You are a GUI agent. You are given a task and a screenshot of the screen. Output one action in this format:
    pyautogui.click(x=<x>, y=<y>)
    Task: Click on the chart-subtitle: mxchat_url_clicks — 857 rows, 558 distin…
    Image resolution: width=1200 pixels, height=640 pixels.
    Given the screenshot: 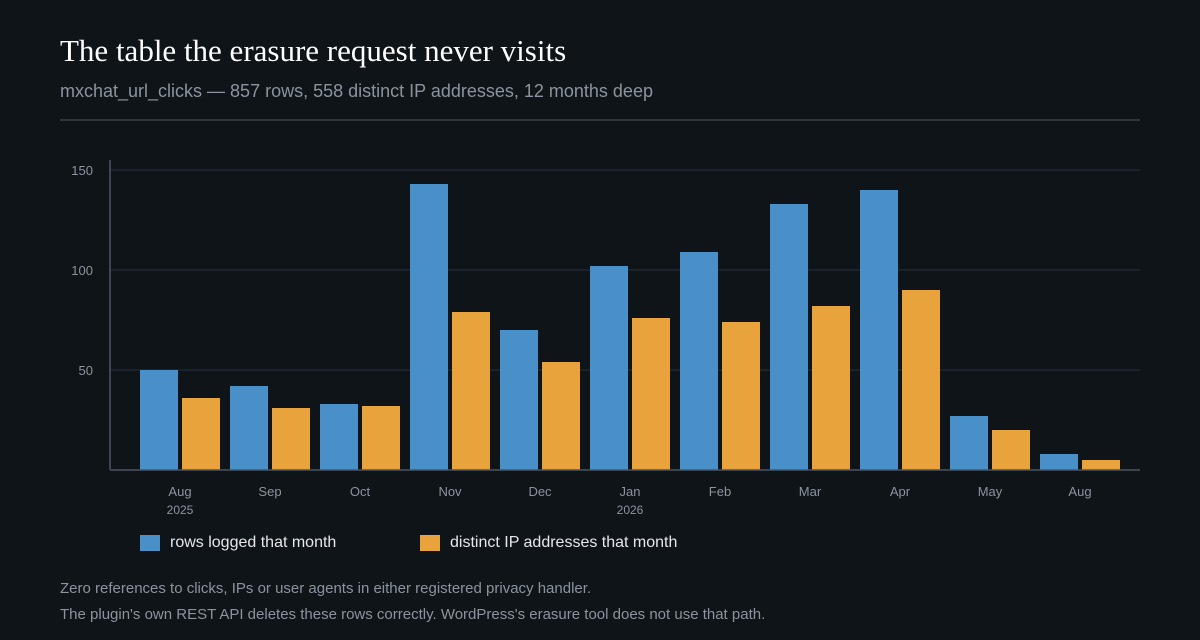 What is the action you would take?
    pyautogui.click(x=356, y=91)
    